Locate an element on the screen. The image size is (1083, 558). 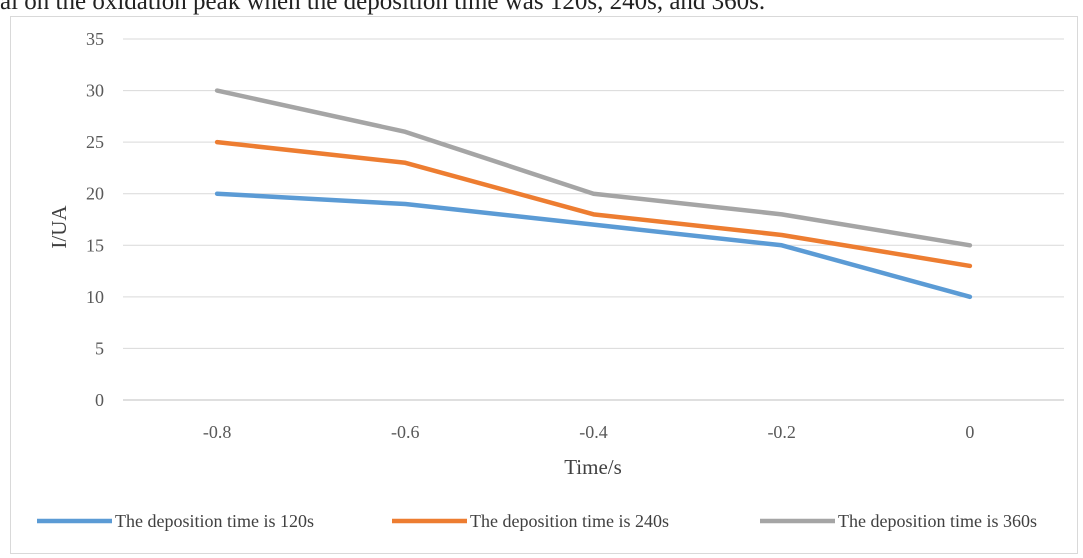
y-axis-ticks: 0 5 10 15 20 25 30 35 is located at coordinates (95, 219).